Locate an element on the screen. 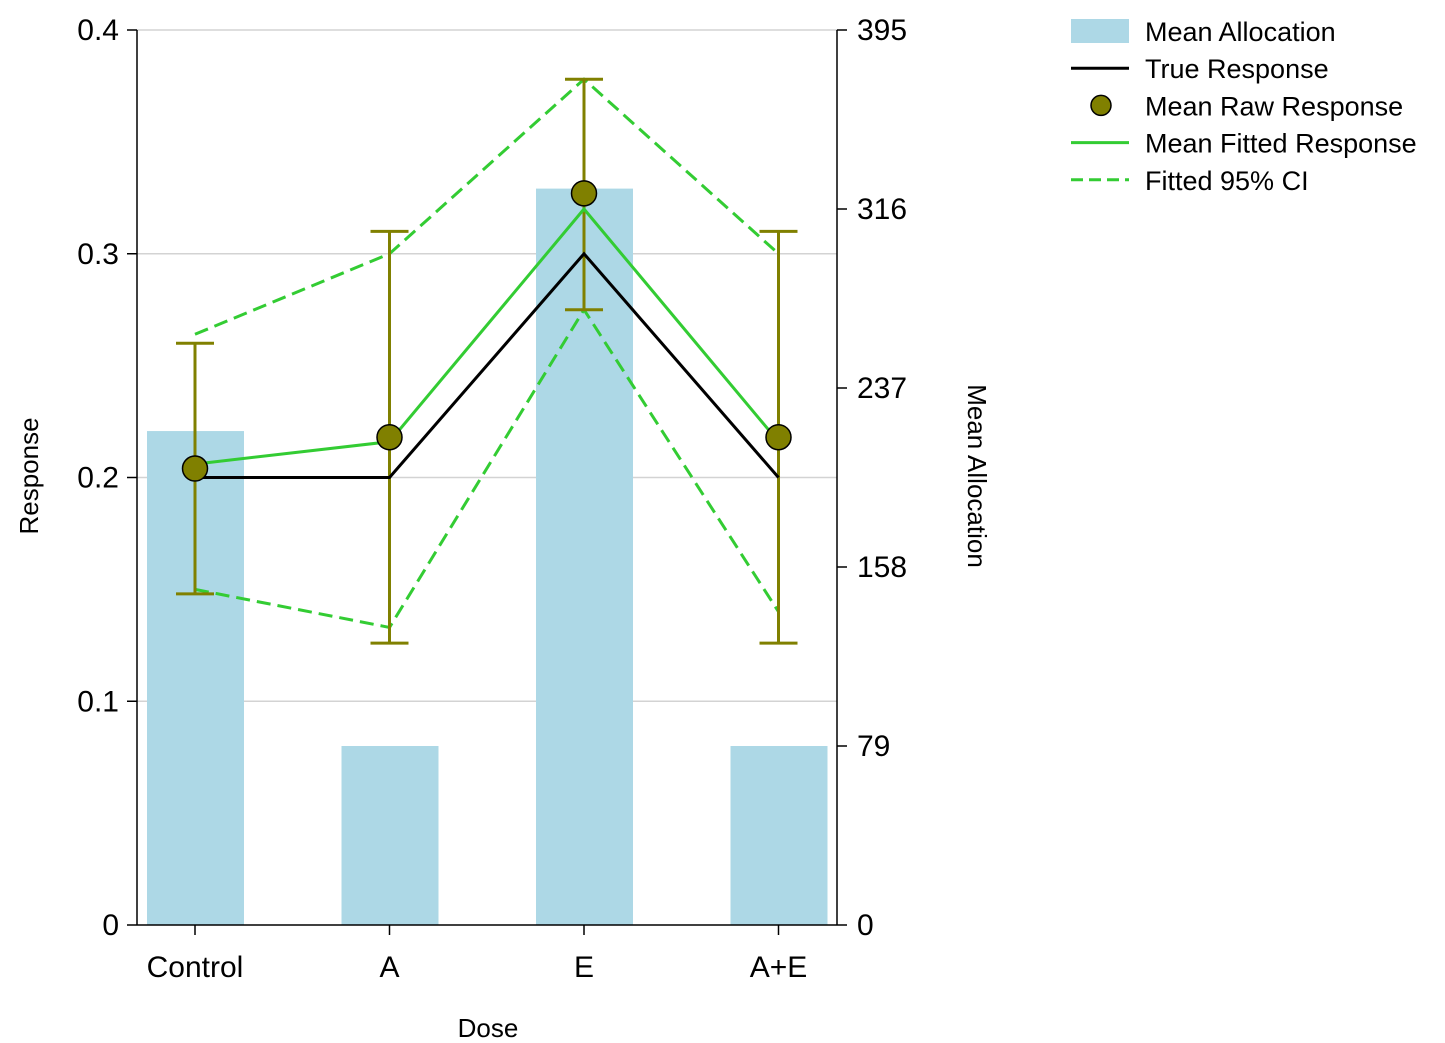 The height and width of the screenshot is (1043, 1445). y-tick-label: 0.2 is located at coordinates (98, 478).